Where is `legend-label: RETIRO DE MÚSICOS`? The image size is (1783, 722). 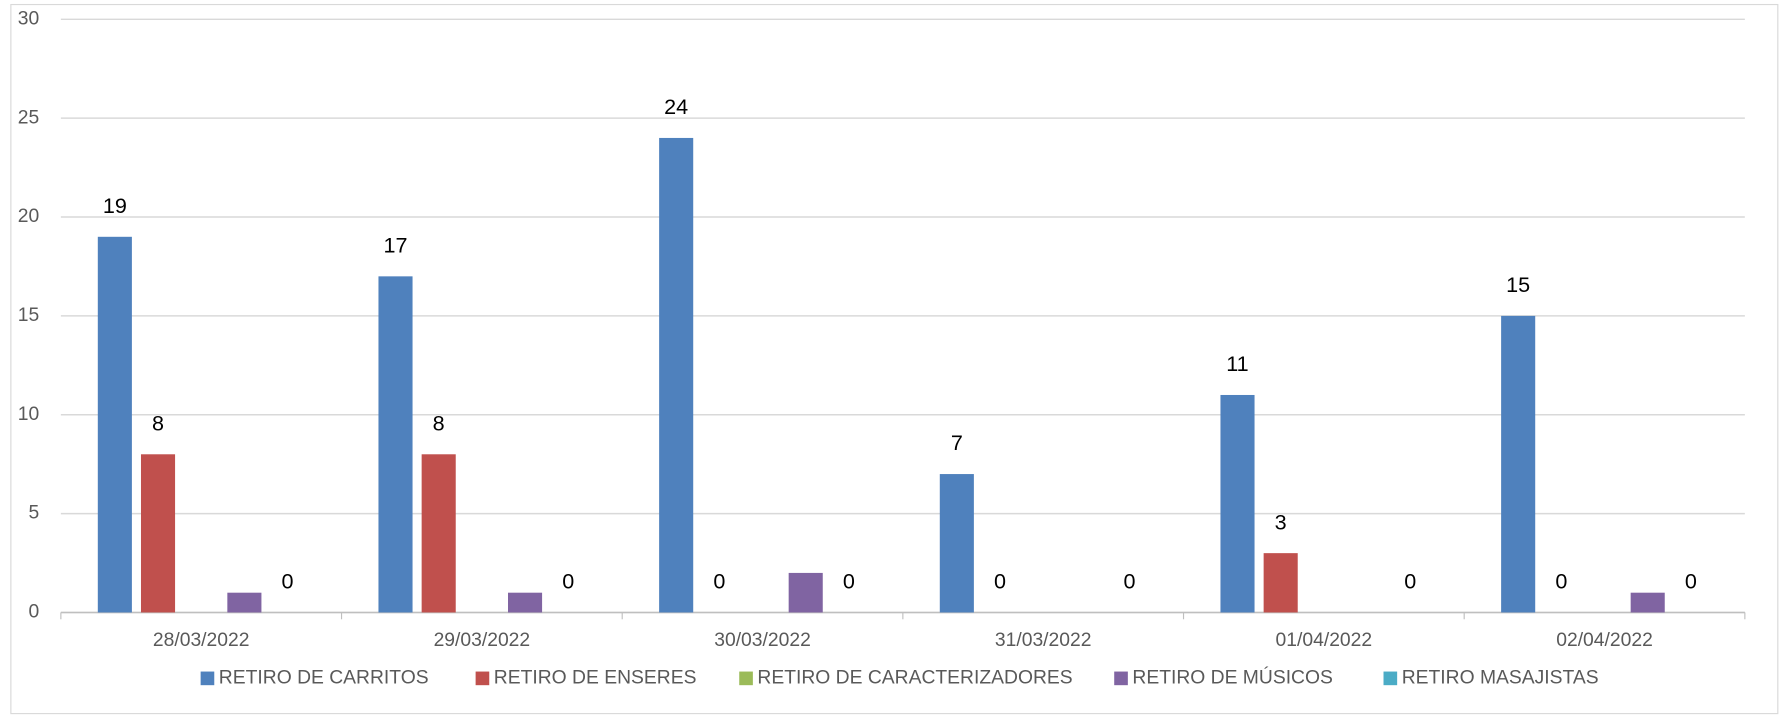
legend-label: RETIRO DE MÚSICOS is located at coordinates (1232, 676).